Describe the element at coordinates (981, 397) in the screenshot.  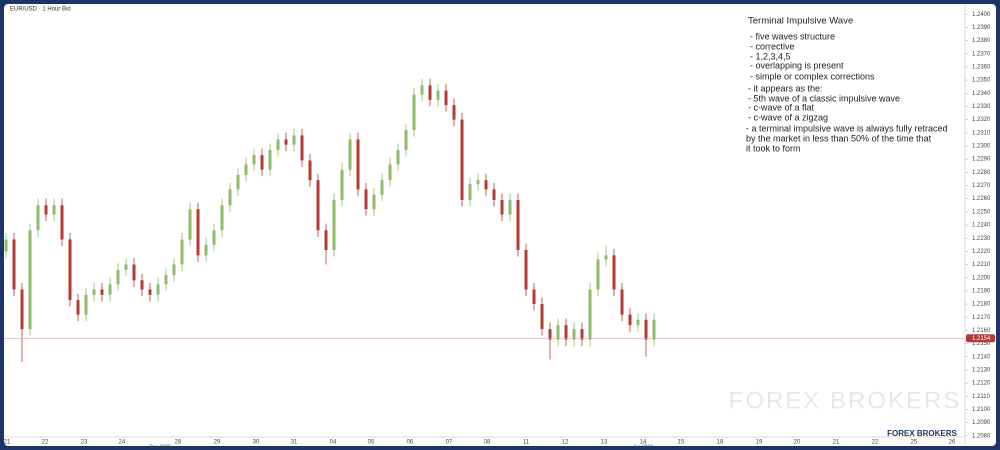
I see `y-tick-label: 1.2110` at that location.